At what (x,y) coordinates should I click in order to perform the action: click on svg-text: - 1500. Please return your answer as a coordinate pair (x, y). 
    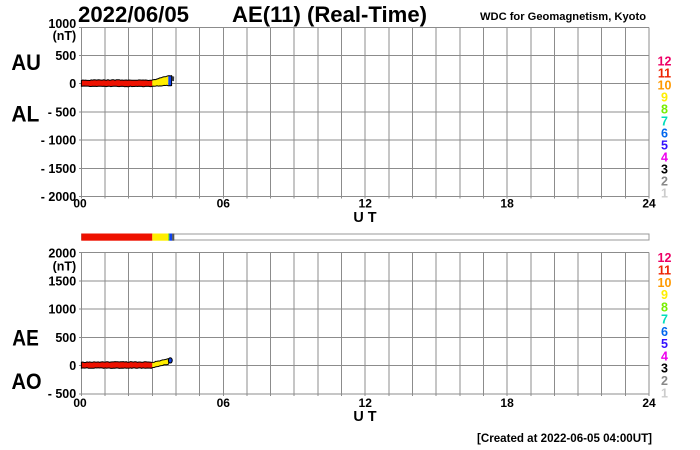
    Looking at the image, I should click on (58, 169).